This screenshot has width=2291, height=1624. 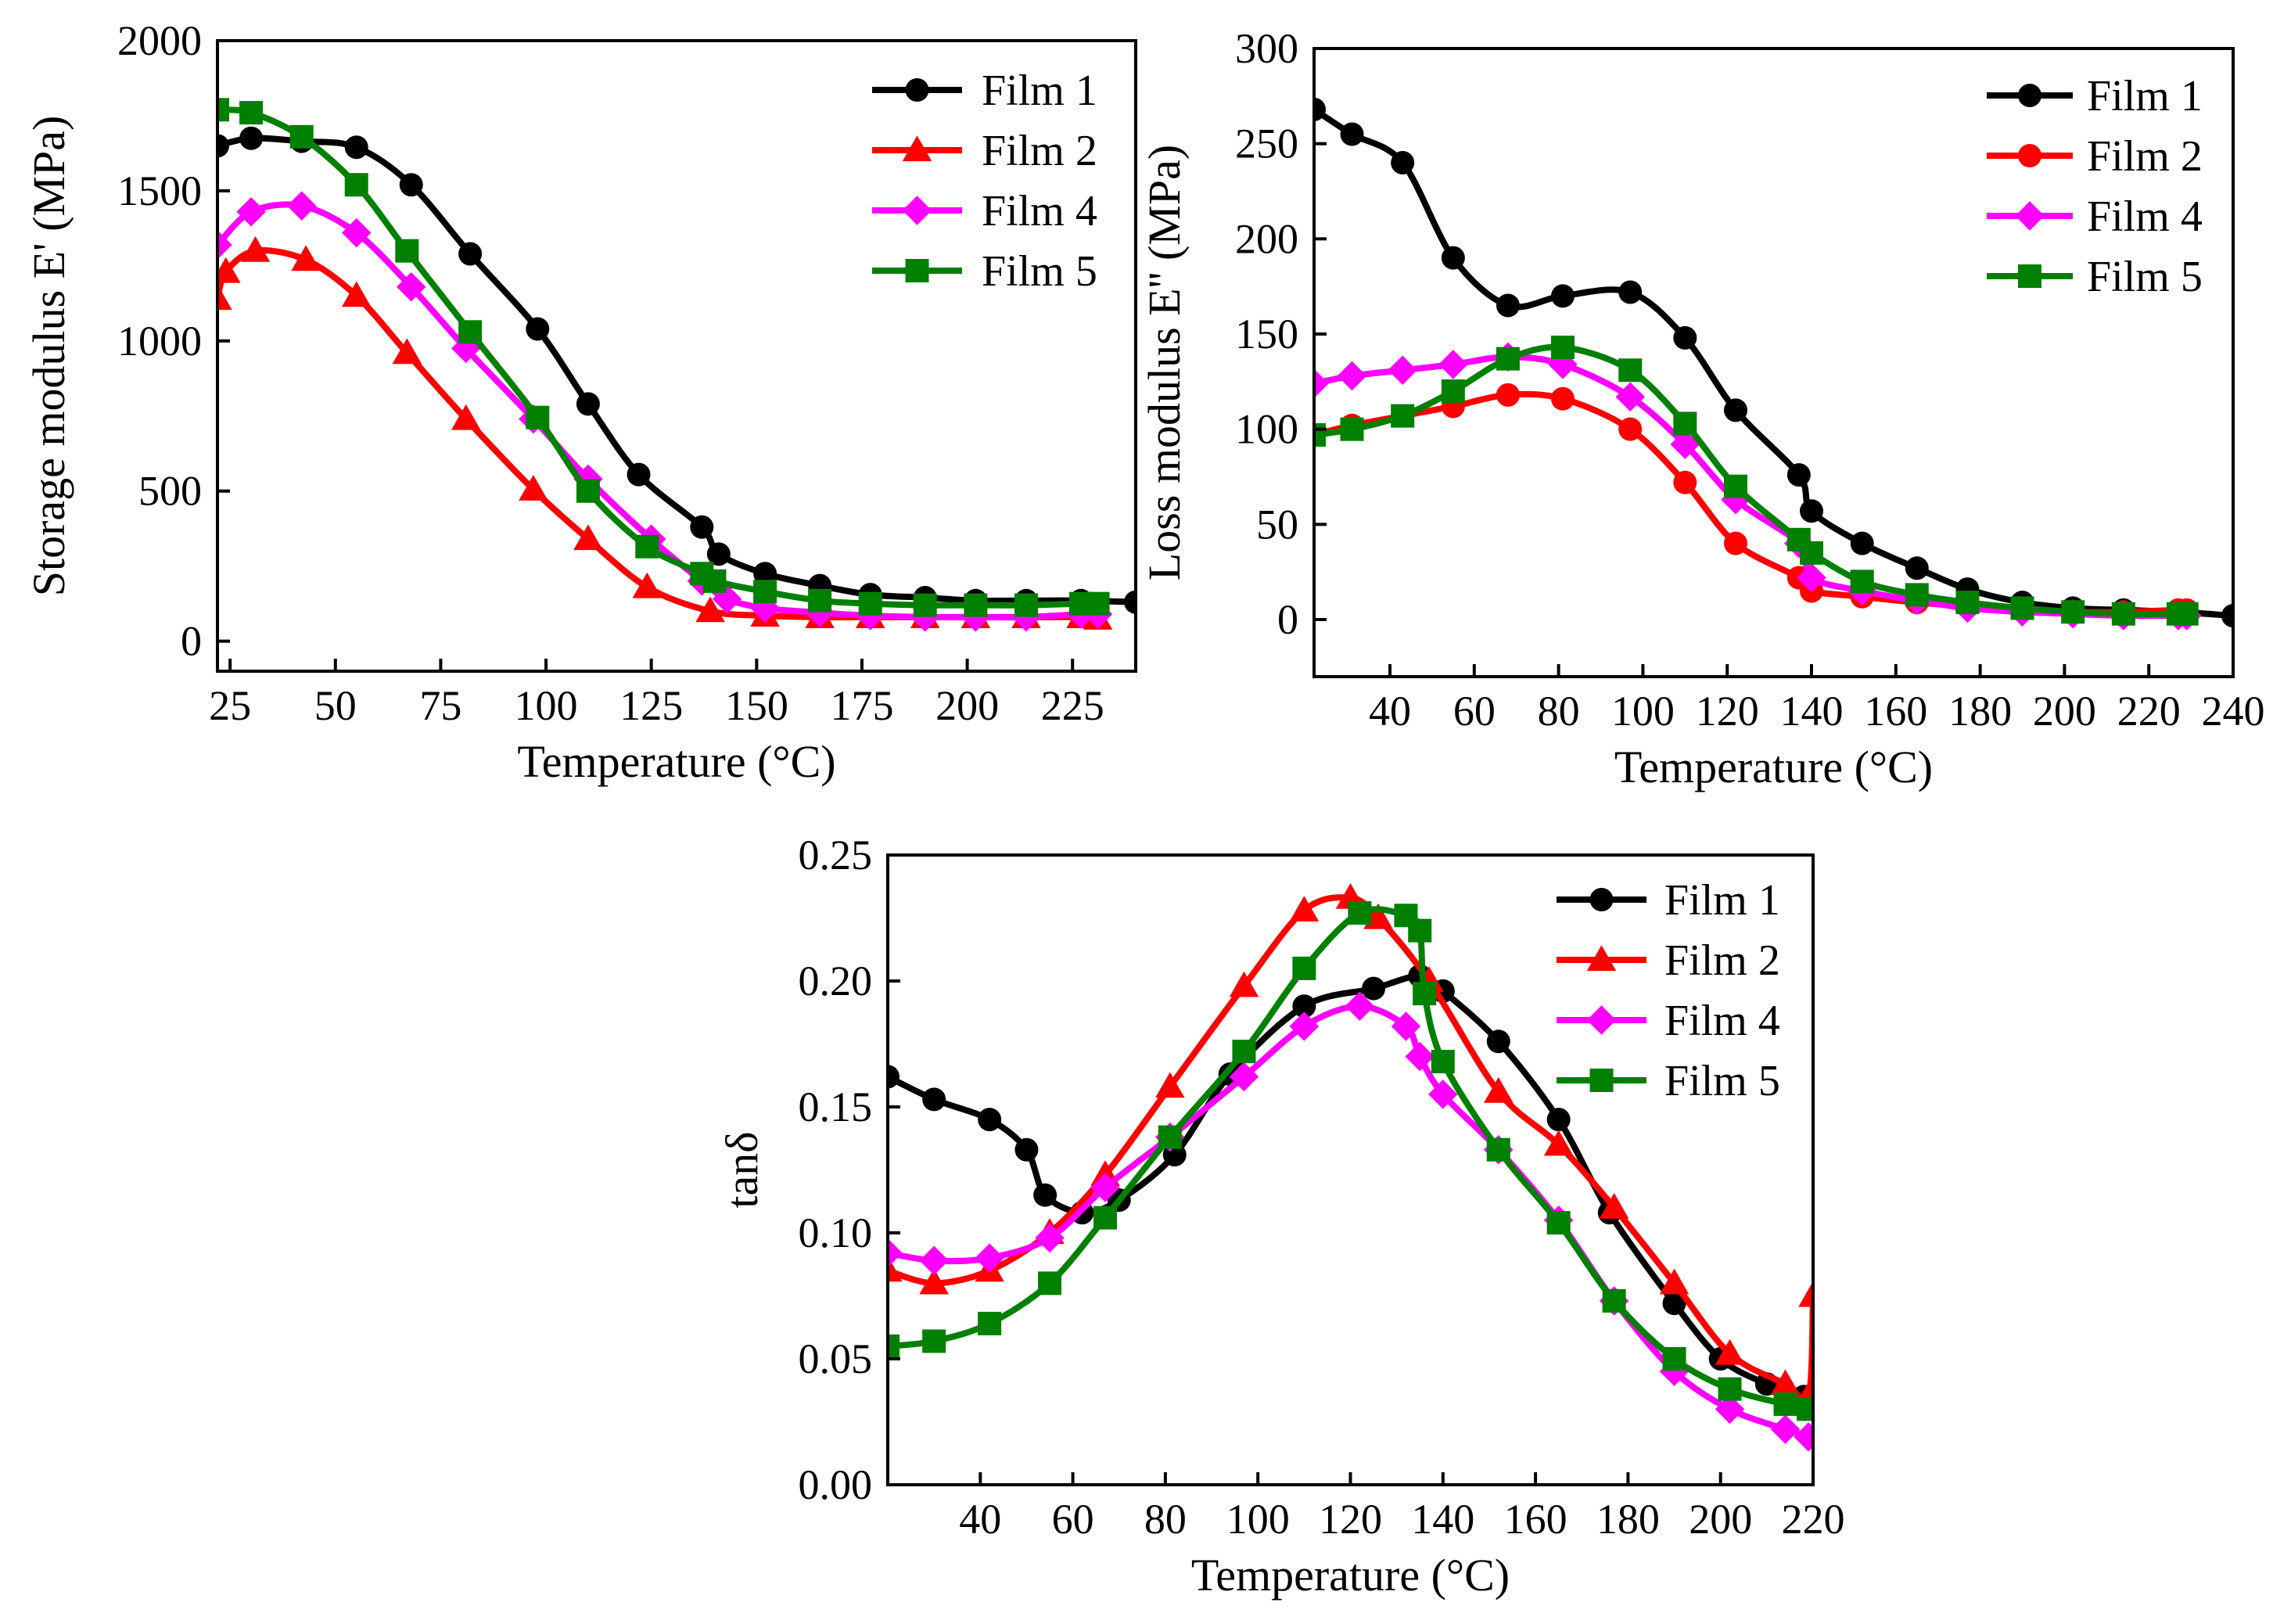 I want to click on y-tick-label: 0.20, so click(x=836, y=981).